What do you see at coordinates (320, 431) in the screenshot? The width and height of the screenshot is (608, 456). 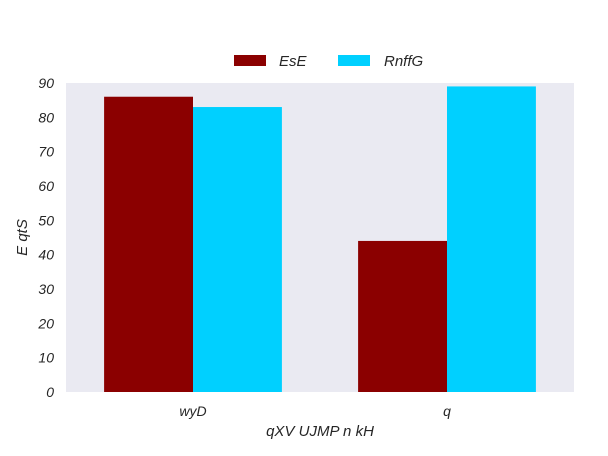 I see `x-axis-label: qXV UJMP n kH` at bounding box center [320, 431].